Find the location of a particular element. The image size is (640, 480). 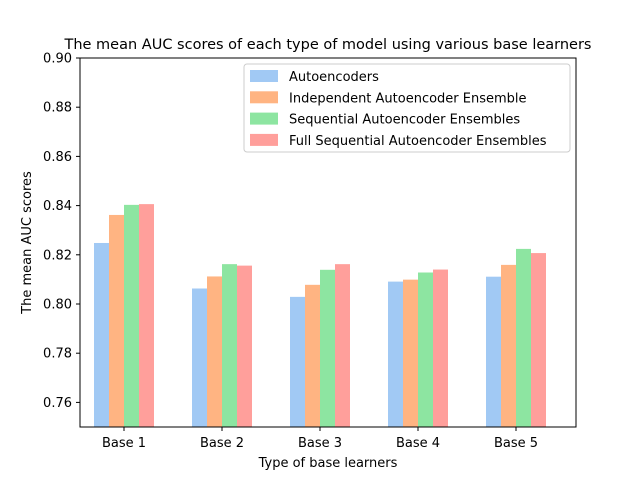

x-tick-label-4: Base 4 is located at coordinates (418, 443).